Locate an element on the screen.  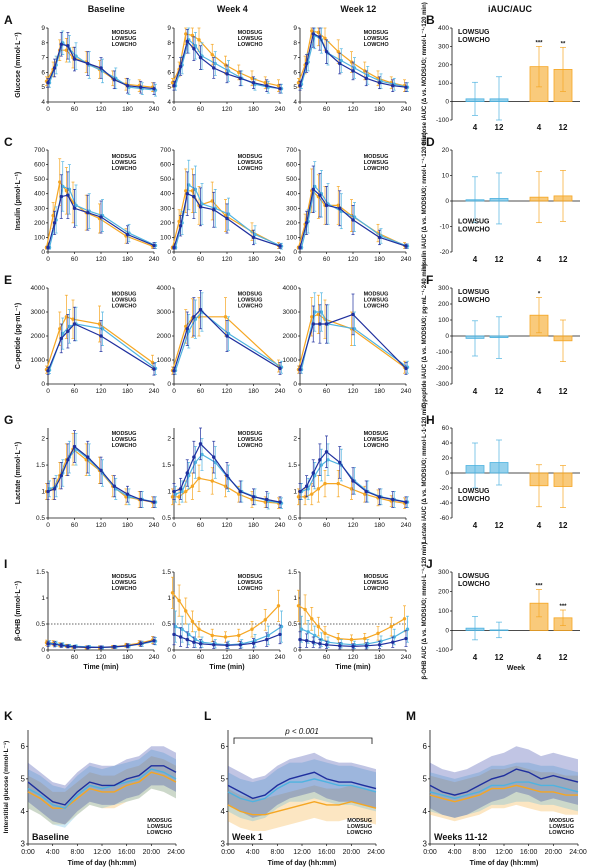
significance-label: *** is located at coordinates (563, 607).